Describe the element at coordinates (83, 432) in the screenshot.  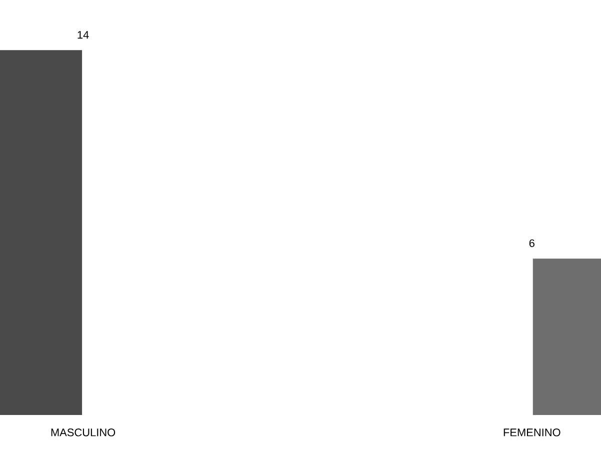
I see `x-tick-label: MASCULINO` at that location.